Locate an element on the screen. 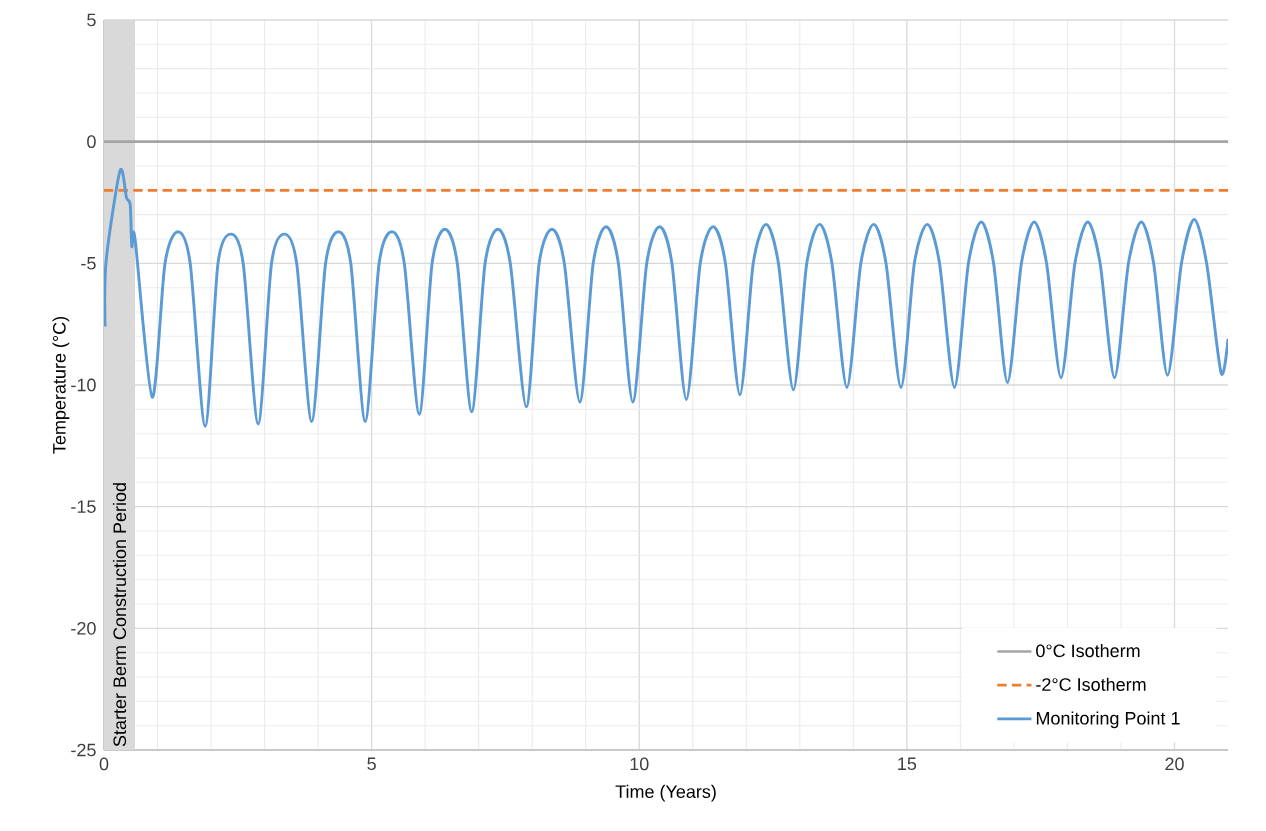 This screenshot has height=831, width=1266. y-tick-label: 0 is located at coordinates (91, 142).